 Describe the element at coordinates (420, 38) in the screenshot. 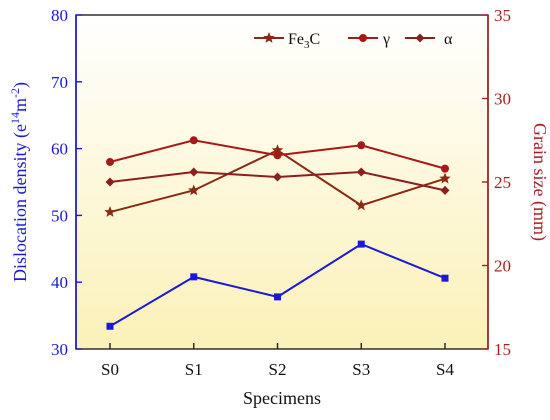

I see `legend-diamond-icon` at that location.